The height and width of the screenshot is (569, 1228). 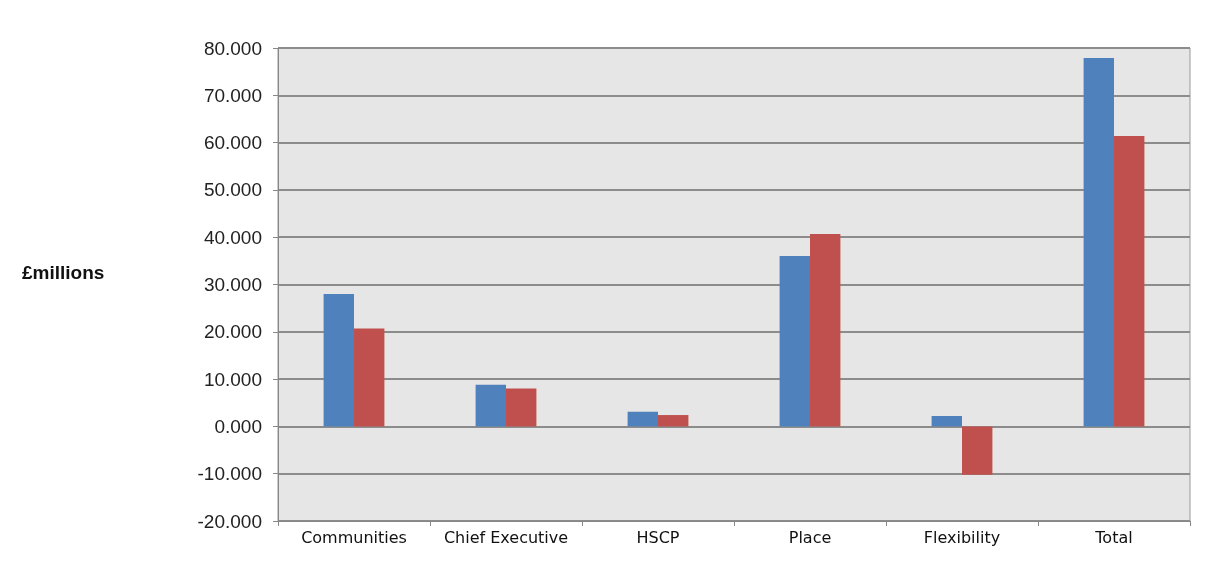 What do you see at coordinates (232, 379) in the screenshot?
I see `y-tick-label: 10.000` at bounding box center [232, 379].